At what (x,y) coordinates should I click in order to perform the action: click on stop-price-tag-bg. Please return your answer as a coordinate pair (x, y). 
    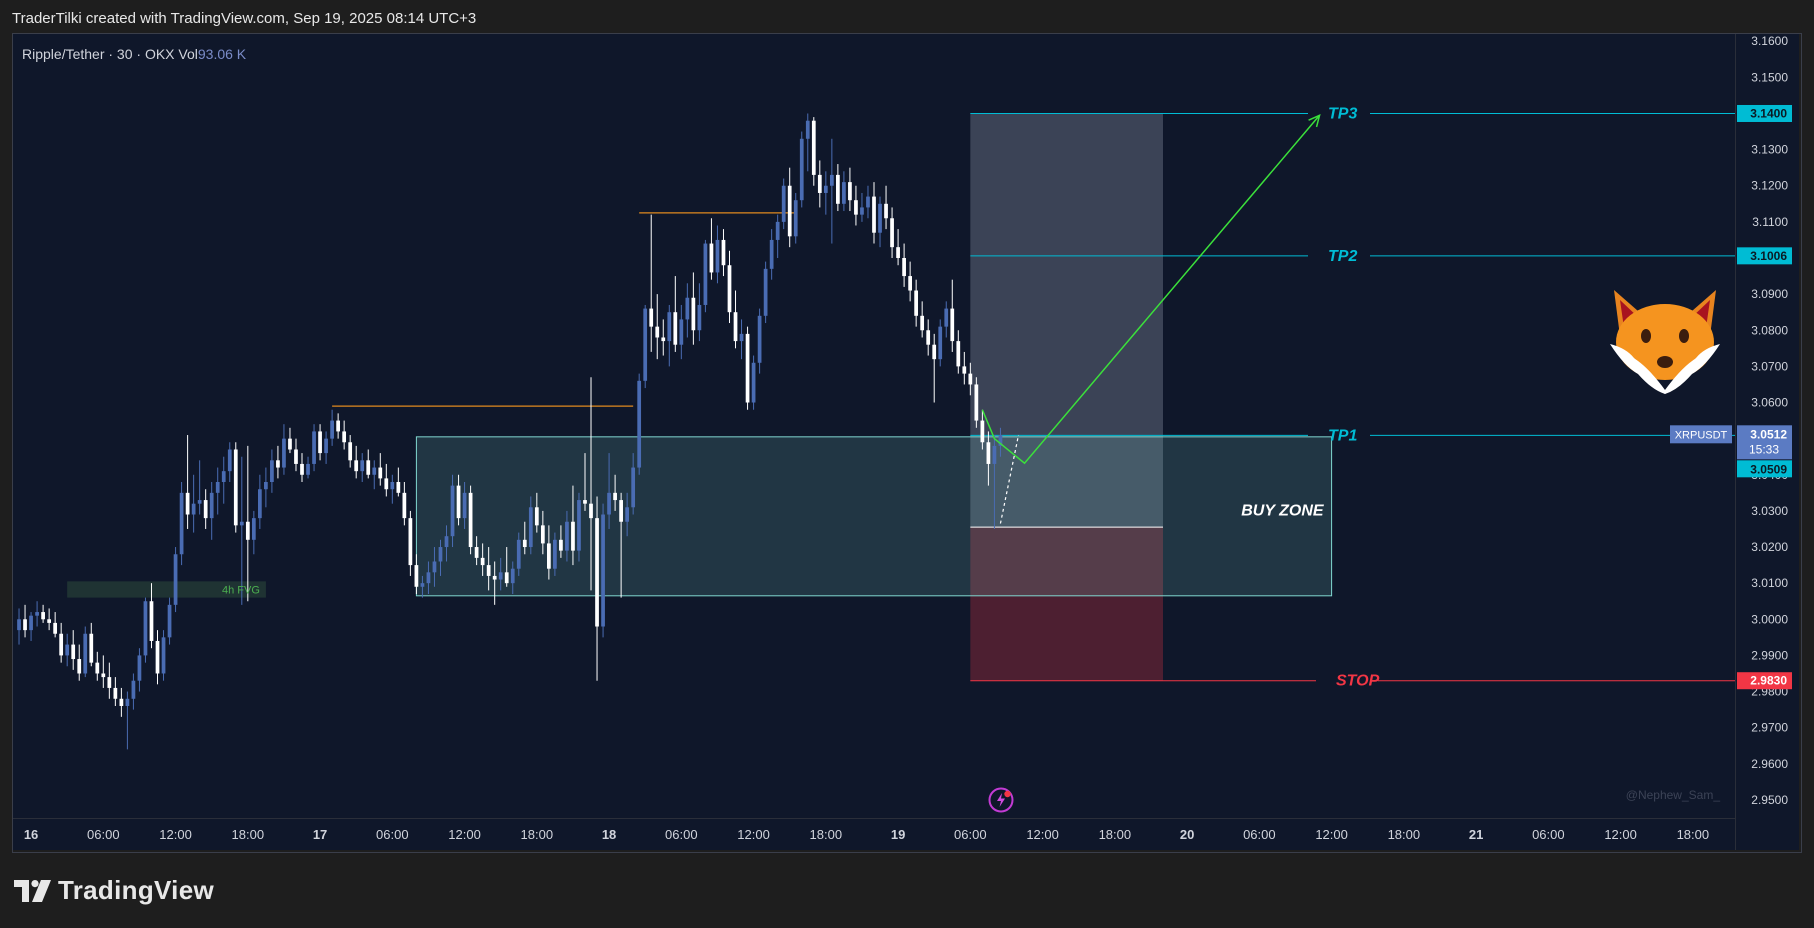
    Looking at the image, I should click on (1764, 681).